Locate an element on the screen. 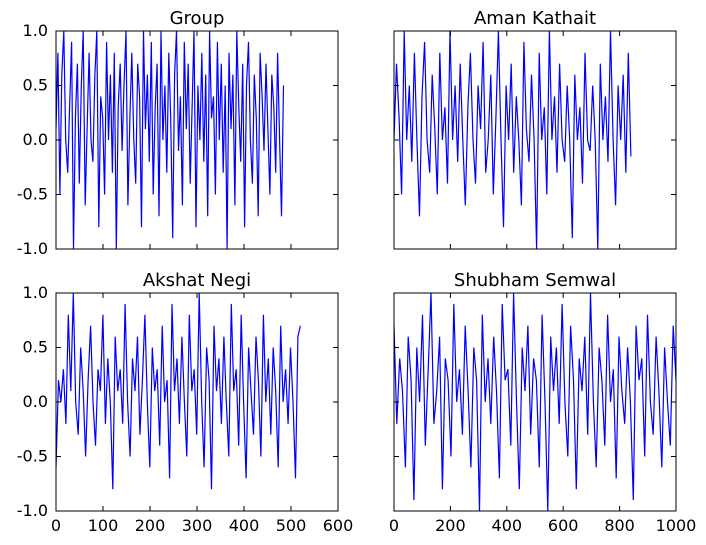 The width and height of the screenshot is (706, 545). subplot-title: Shubham Semwal is located at coordinates (535, 280).